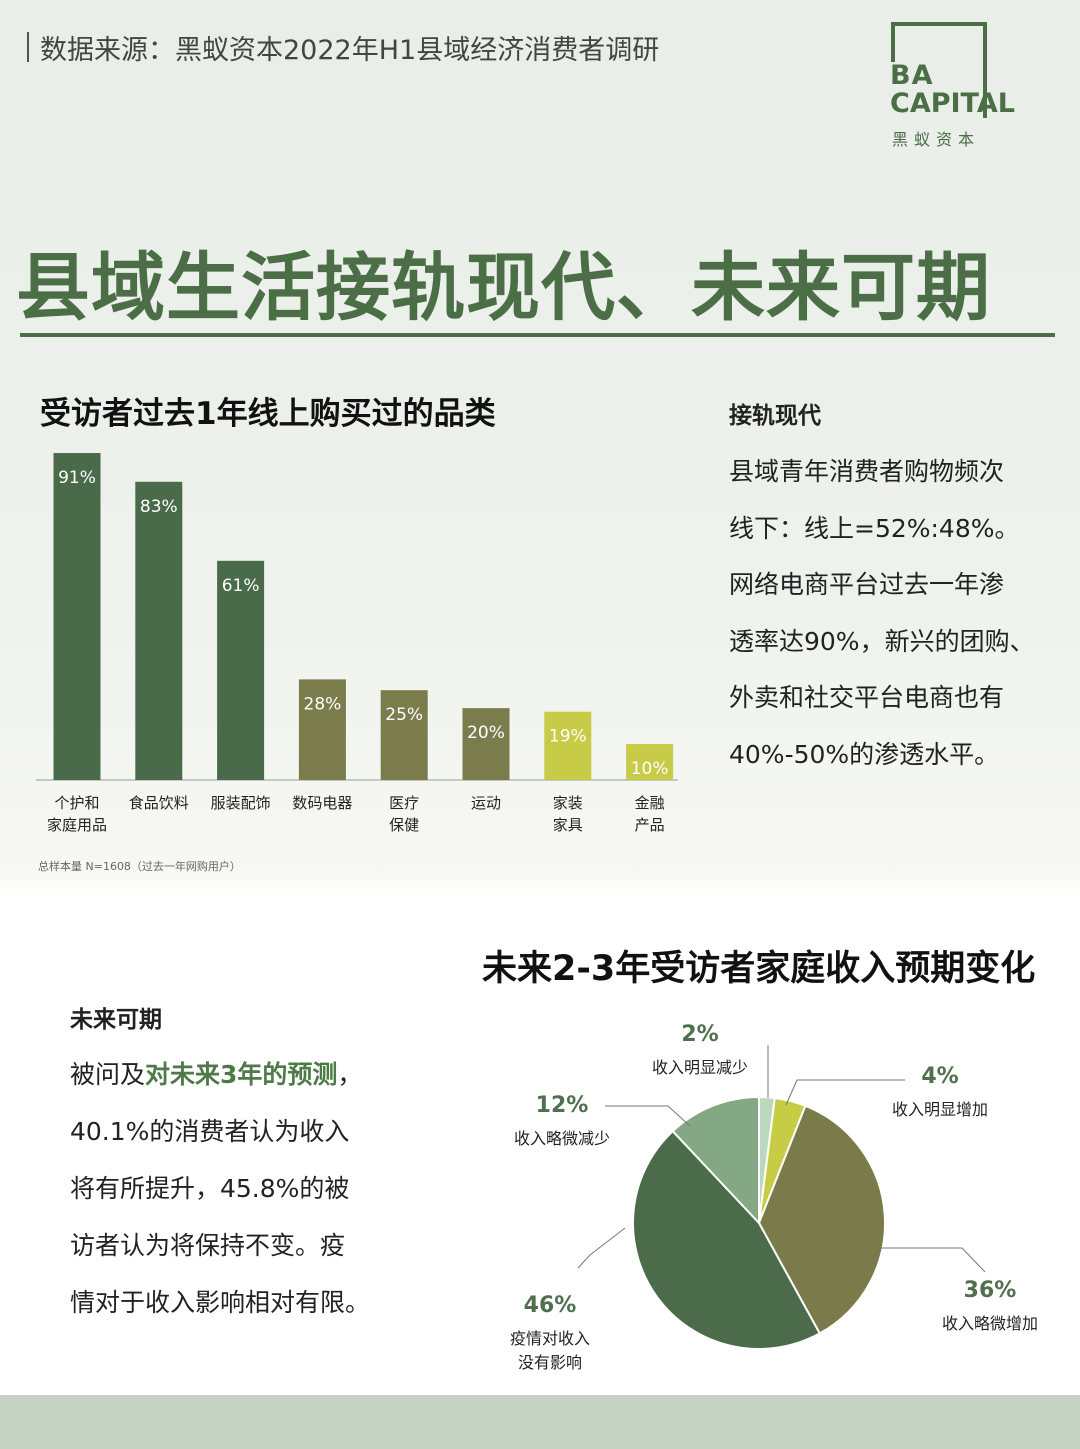 Image resolution: width=1080 pixels, height=1449 pixels. What do you see at coordinates (322, 803) in the screenshot?
I see `x-tick-label: 数码电器` at bounding box center [322, 803].